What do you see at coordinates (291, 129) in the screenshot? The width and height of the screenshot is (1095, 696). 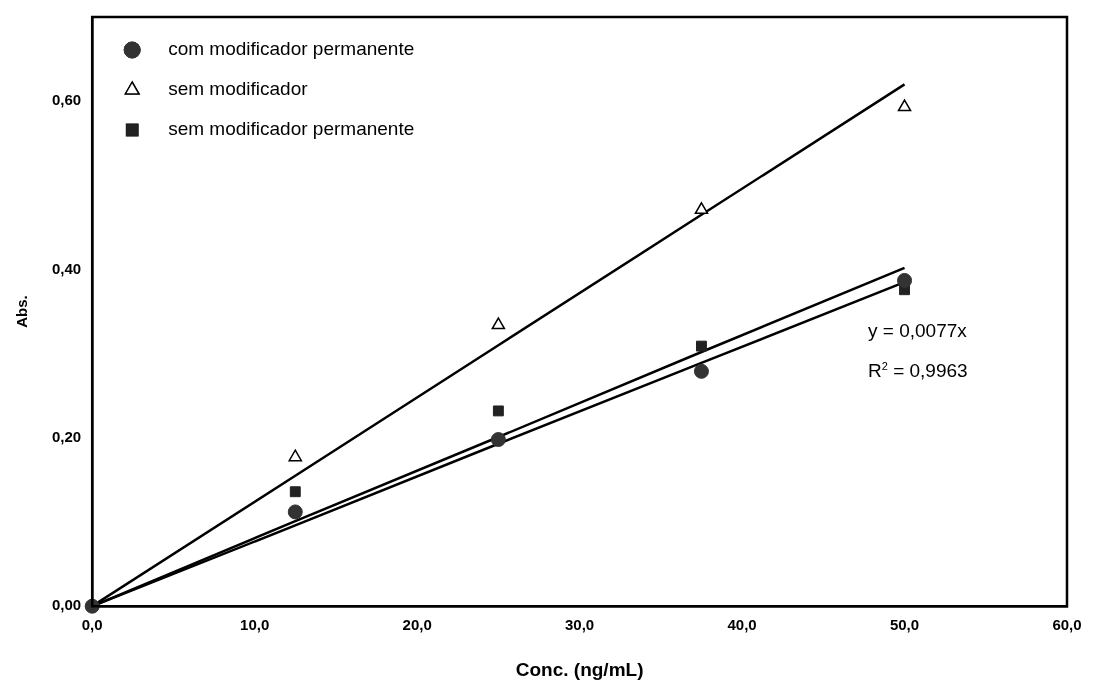 I see `legend-label: sem modificador permanente` at bounding box center [291, 129].